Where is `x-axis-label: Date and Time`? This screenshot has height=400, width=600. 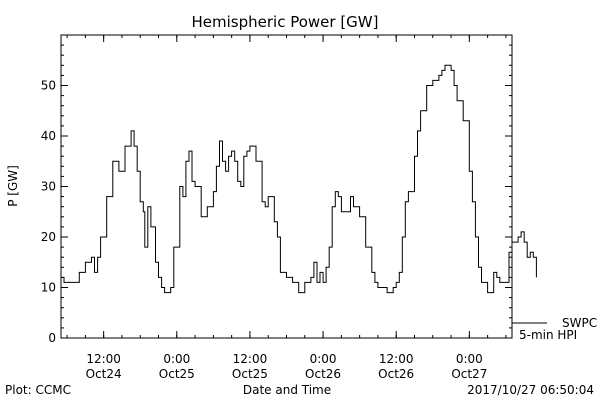
x-axis-label: Date and Time is located at coordinates (287, 390).